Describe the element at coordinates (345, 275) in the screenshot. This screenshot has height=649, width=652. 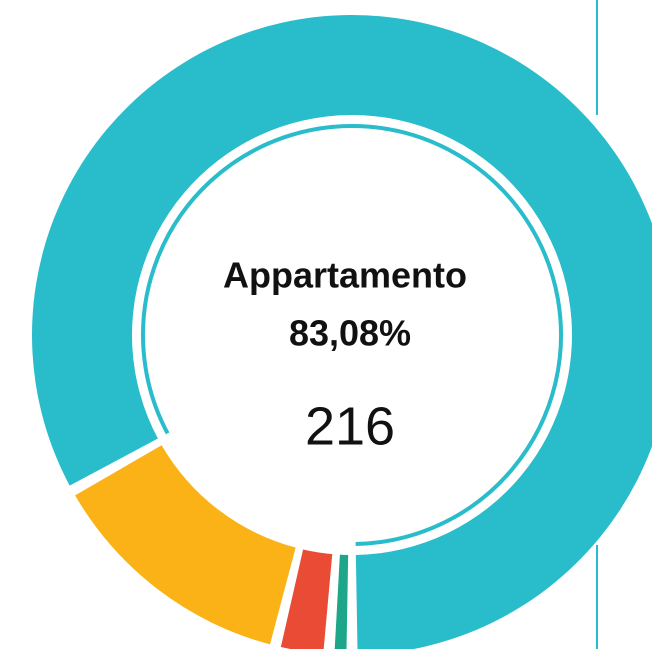
I see `center-category: Appartamento` at that location.